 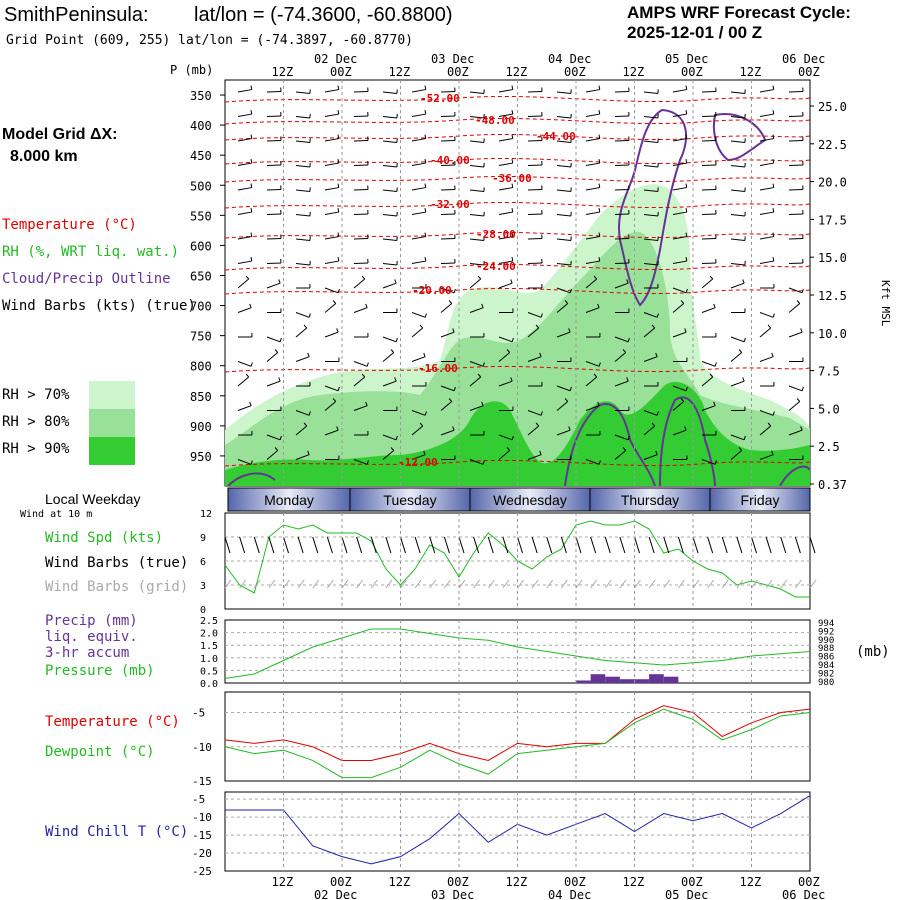 What do you see at coordinates (760, 499) in the screenshot?
I see `weekday-cell` at bounding box center [760, 499].